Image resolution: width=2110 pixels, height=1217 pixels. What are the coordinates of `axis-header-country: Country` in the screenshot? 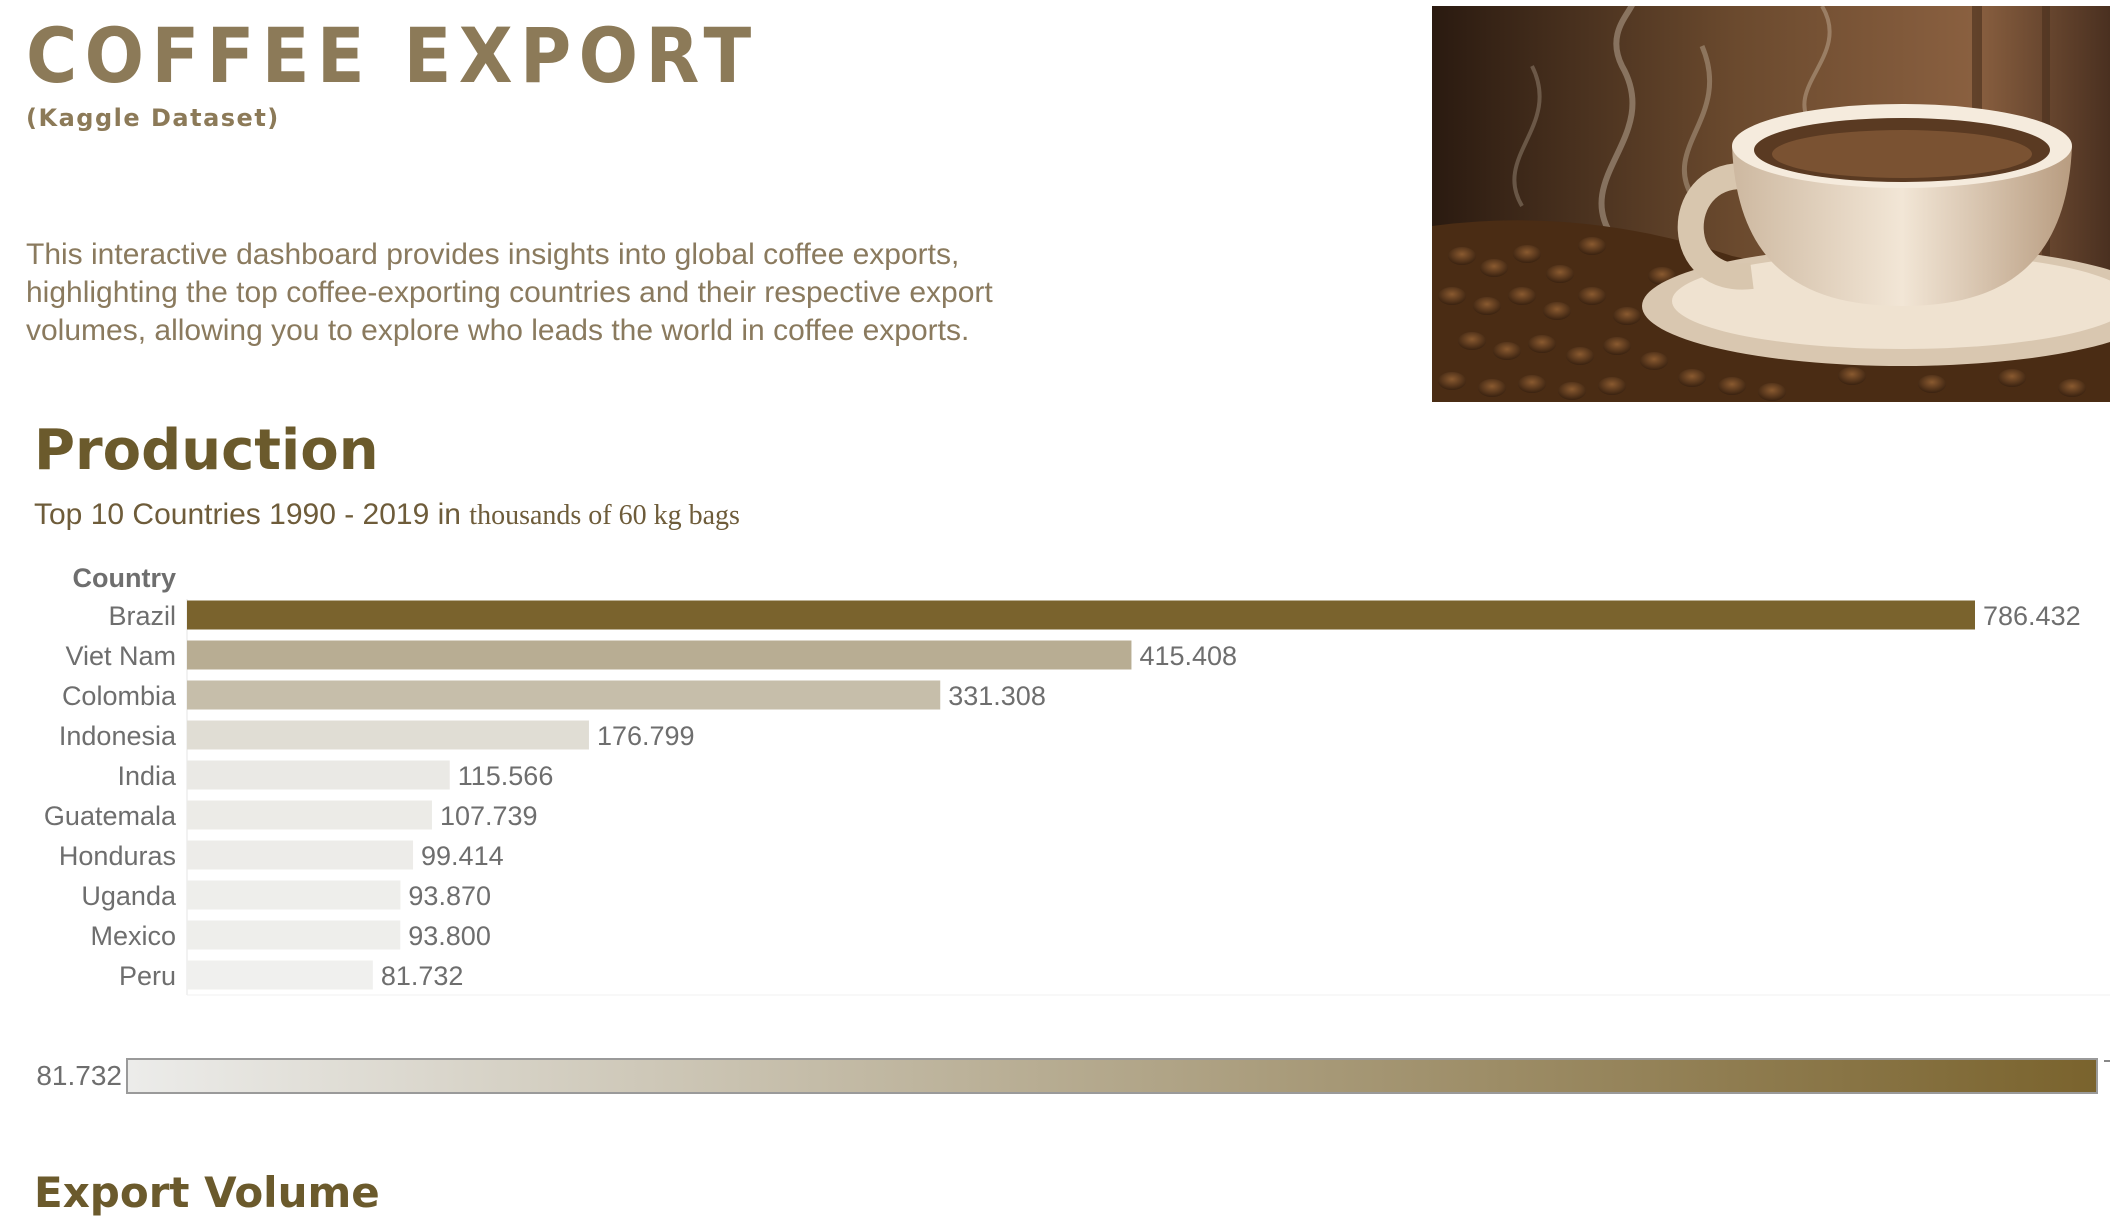 It's located at (125, 578).